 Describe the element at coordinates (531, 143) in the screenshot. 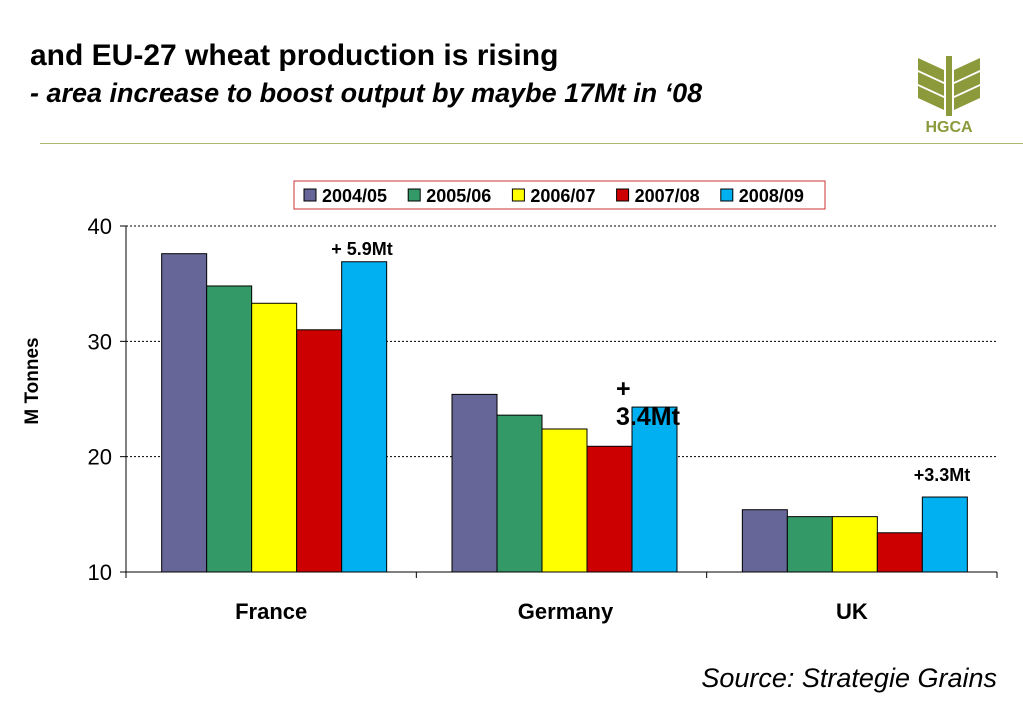

I see `header-divider` at that location.